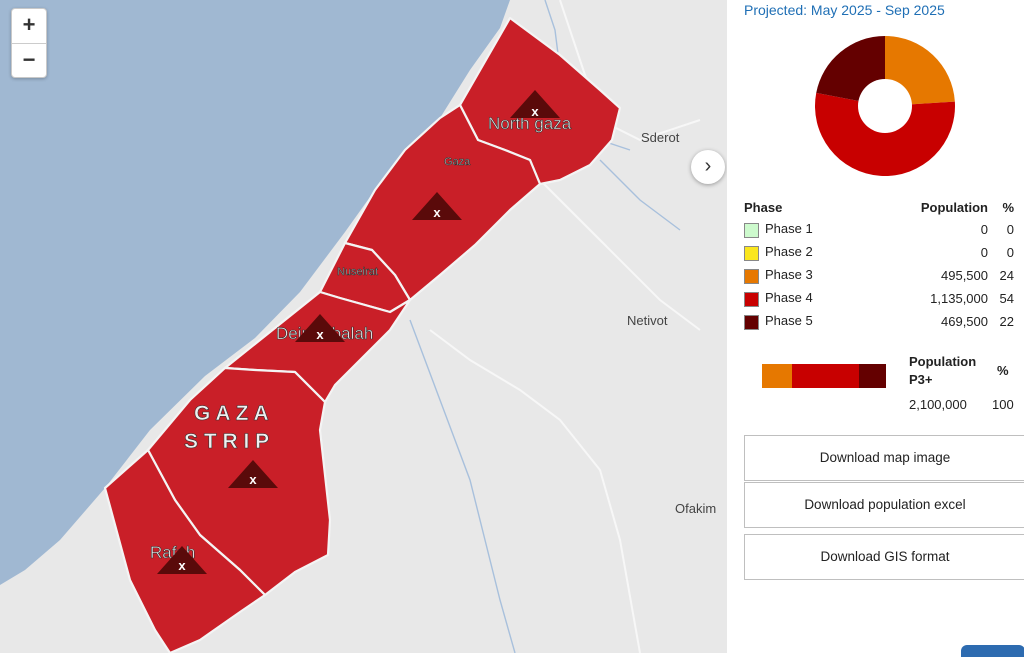  Describe the element at coordinates (879, 321) in the screenshot. I see `table-row: Phase 5 469,500 22` at that location.